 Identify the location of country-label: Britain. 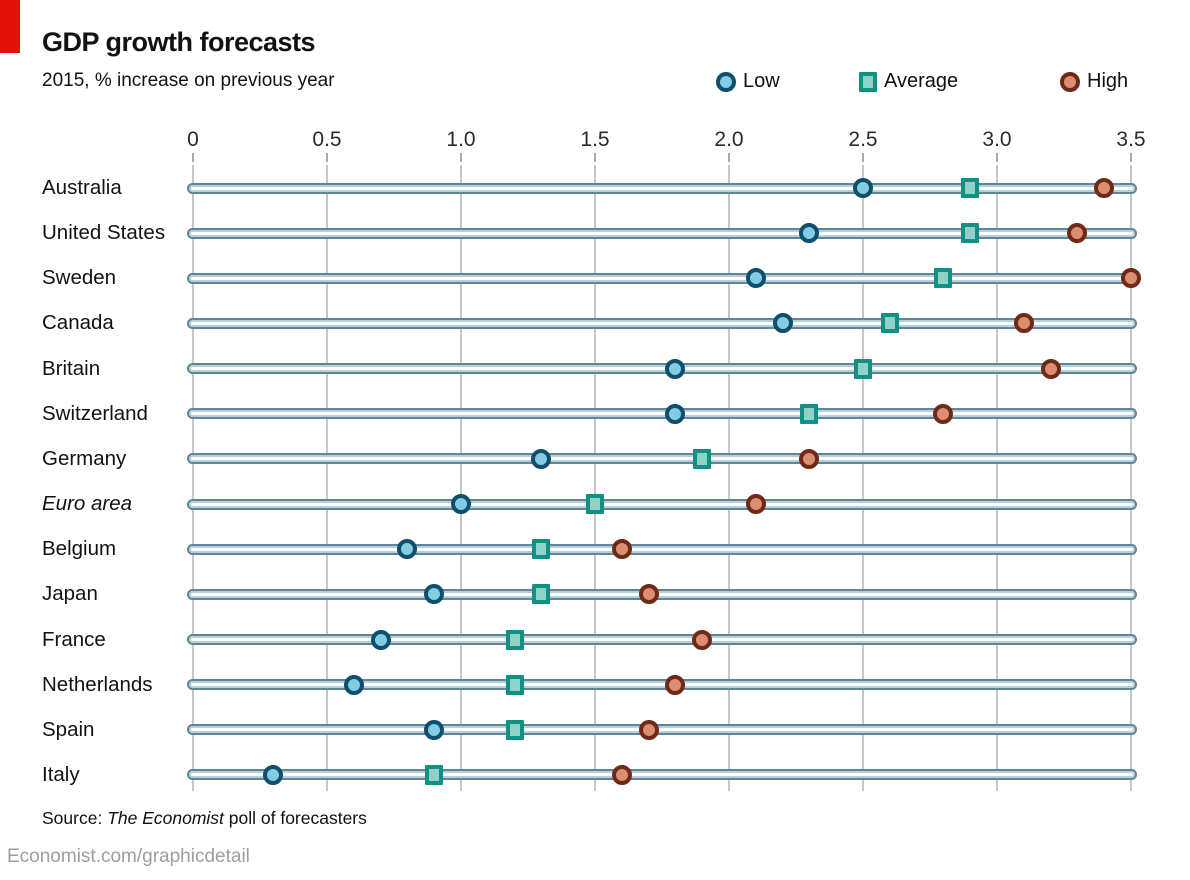
(71, 368).